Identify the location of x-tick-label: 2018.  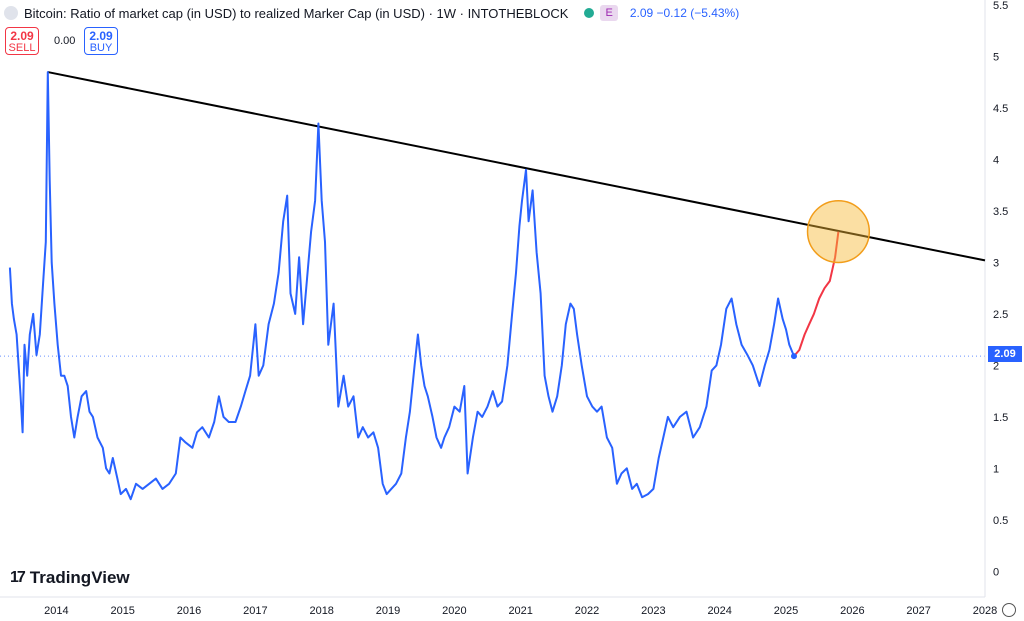
(321, 611).